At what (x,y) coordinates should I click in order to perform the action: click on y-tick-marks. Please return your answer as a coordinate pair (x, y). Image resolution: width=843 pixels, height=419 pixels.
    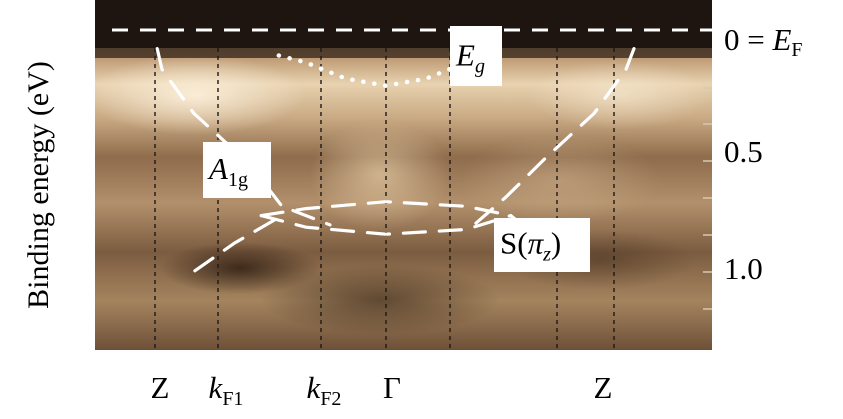
    Looking at the image, I should click on (707, 198).